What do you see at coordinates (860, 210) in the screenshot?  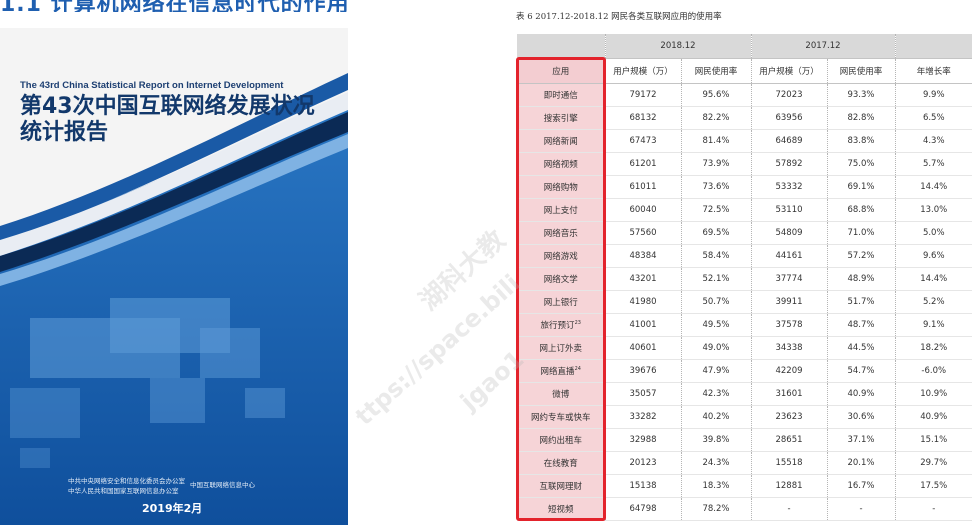 I see `cell-rate-2017: 68.8%` at bounding box center [860, 210].